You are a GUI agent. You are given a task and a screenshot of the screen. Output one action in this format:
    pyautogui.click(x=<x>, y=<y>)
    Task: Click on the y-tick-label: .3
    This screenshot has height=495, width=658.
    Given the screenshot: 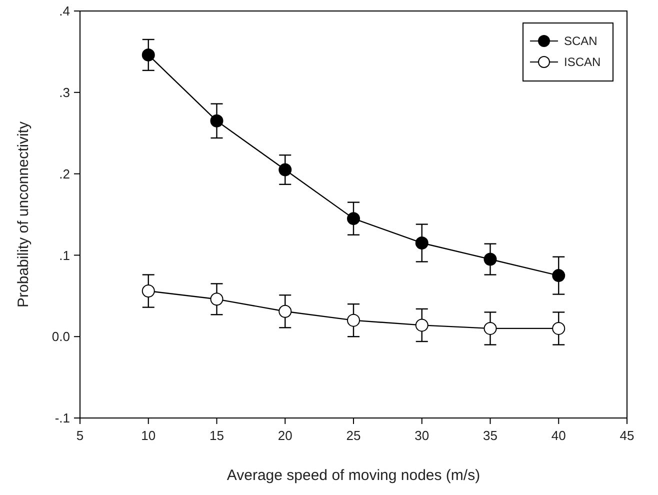 What is the action you would take?
    pyautogui.click(x=64, y=92)
    